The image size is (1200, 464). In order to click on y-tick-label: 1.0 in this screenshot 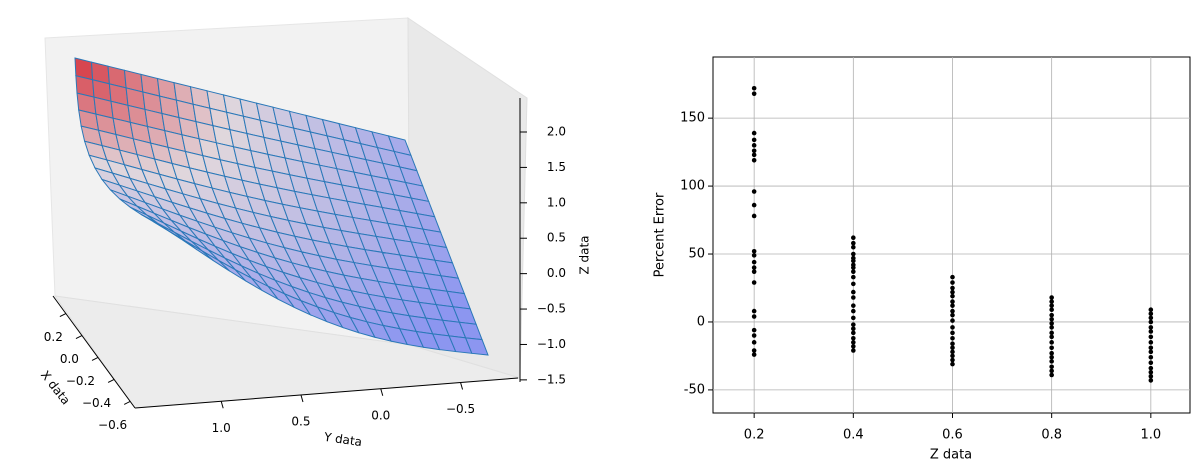, I will do `click(221, 428)`.